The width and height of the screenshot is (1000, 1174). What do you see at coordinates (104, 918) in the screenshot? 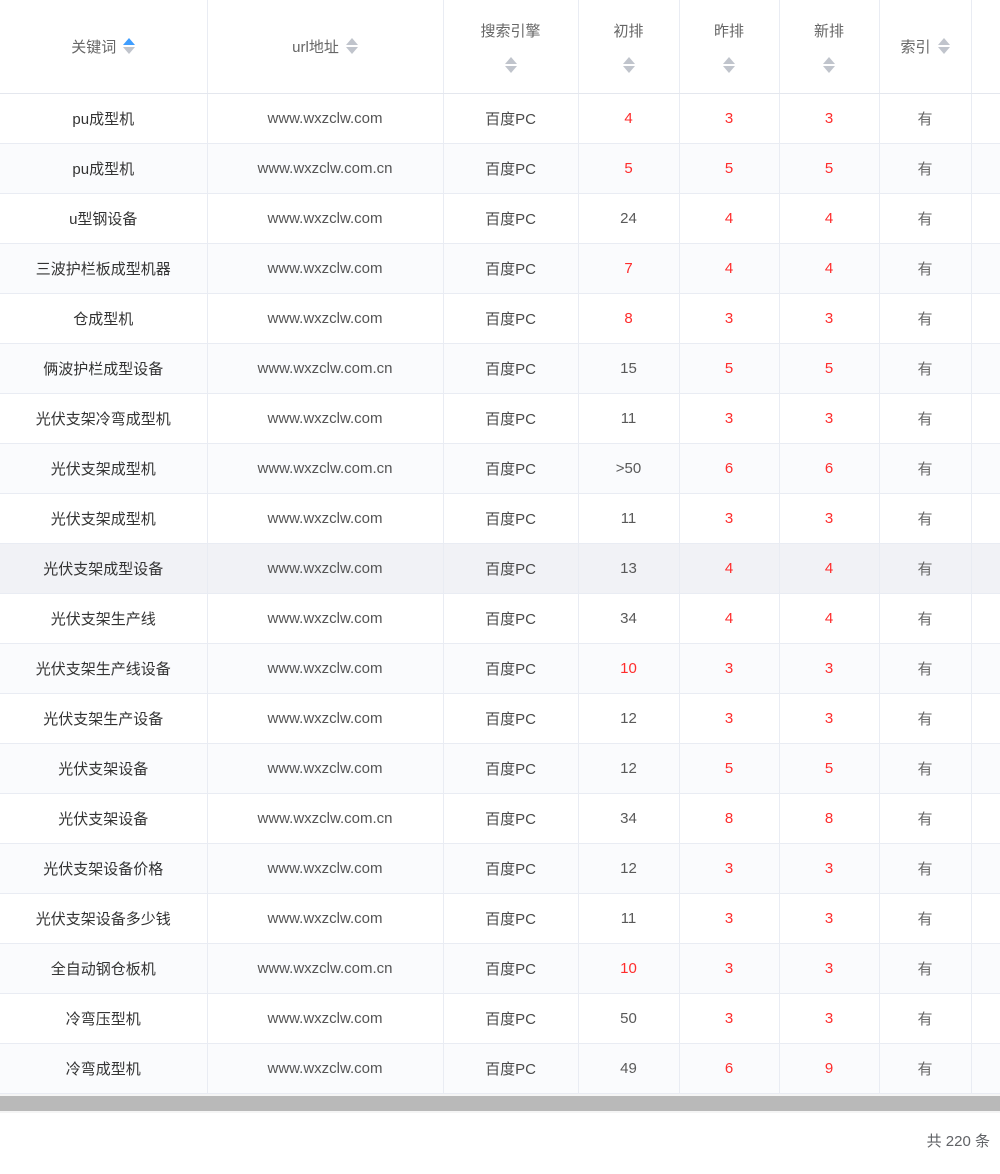
I see `keyword-cell: 光伏支架设备多少钱` at bounding box center [104, 918].